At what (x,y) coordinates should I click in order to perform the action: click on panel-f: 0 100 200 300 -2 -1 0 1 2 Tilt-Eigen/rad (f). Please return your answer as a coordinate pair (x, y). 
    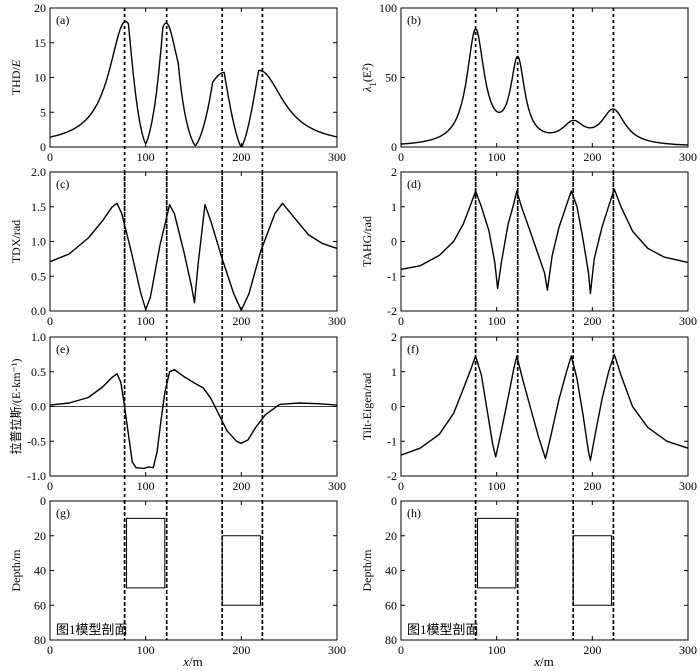
    Looking at the image, I should click on (528, 411).